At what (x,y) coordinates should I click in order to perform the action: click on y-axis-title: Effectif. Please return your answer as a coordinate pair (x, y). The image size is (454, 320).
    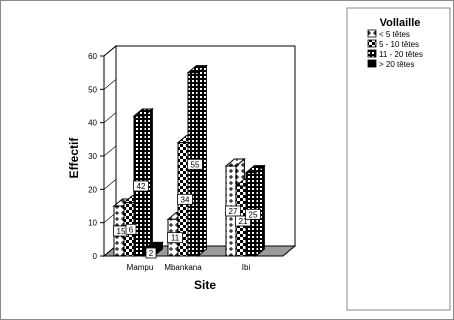
    Looking at the image, I should click on (74, 158).